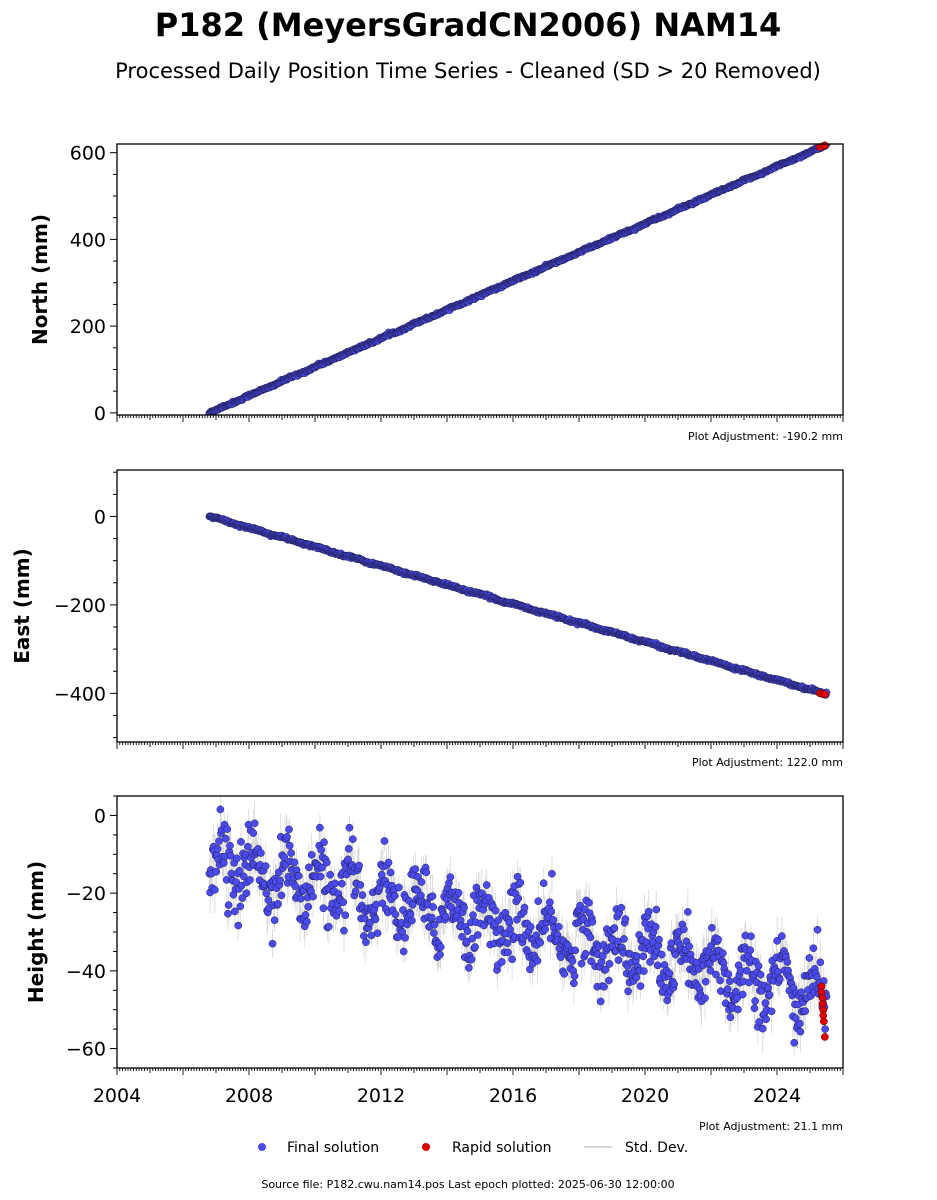 The height and width of the screenshot is (1200, 937). Describe the element at coordinates (88, 327) in the screenshot. I see `y-tick-label: 200` at that location.